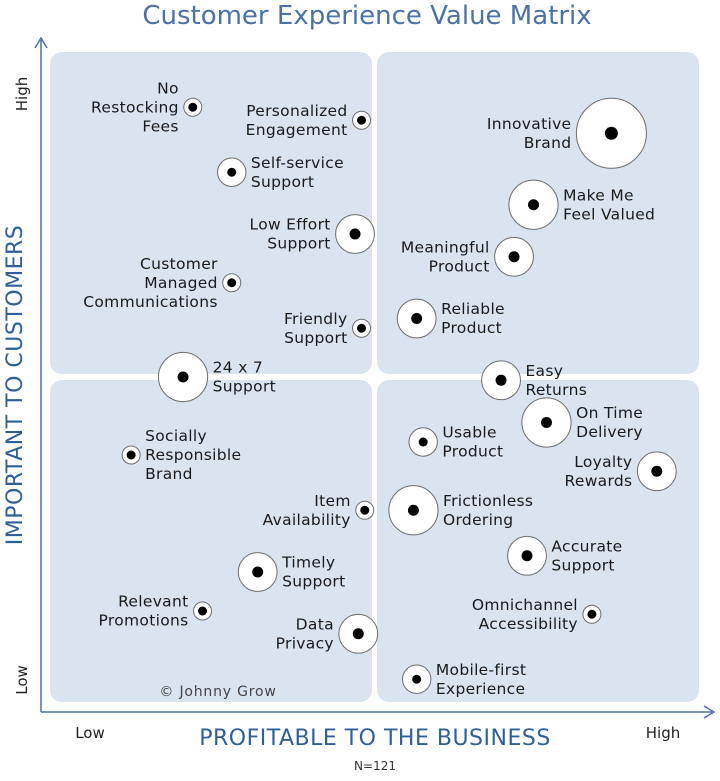  Describe the element at coordinates (15, 385) in the screenshot. I see `y-axis-label: IMPORTANT TO CUSTOMERS` at that location.